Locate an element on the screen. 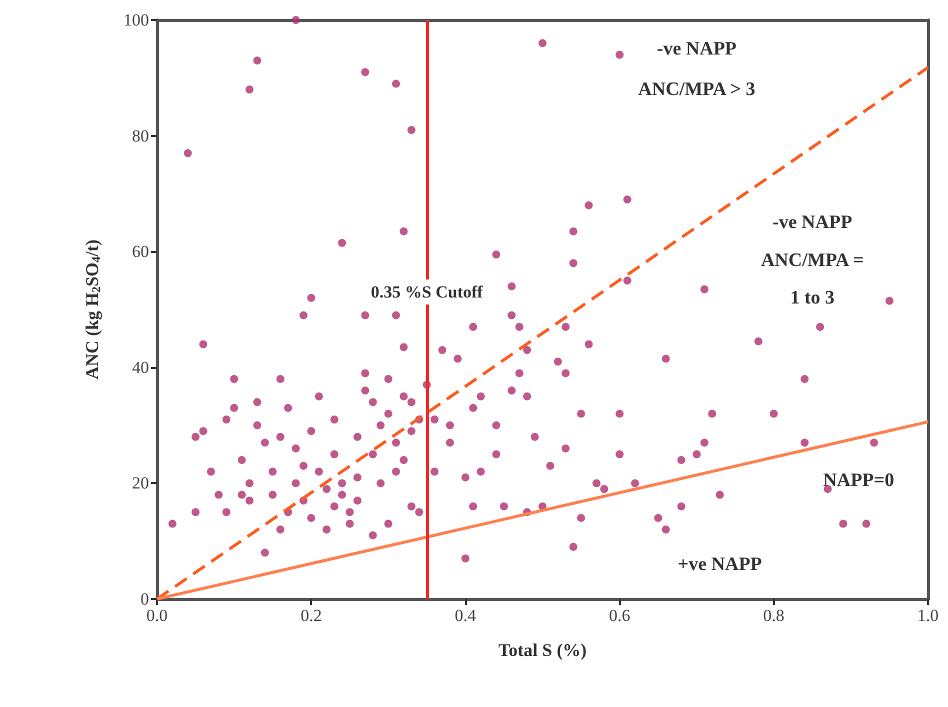 Image resolution: width=948 pixels, height=707 pixels. x-axis-title: Total S (%) is located at coordinates (542, 650).